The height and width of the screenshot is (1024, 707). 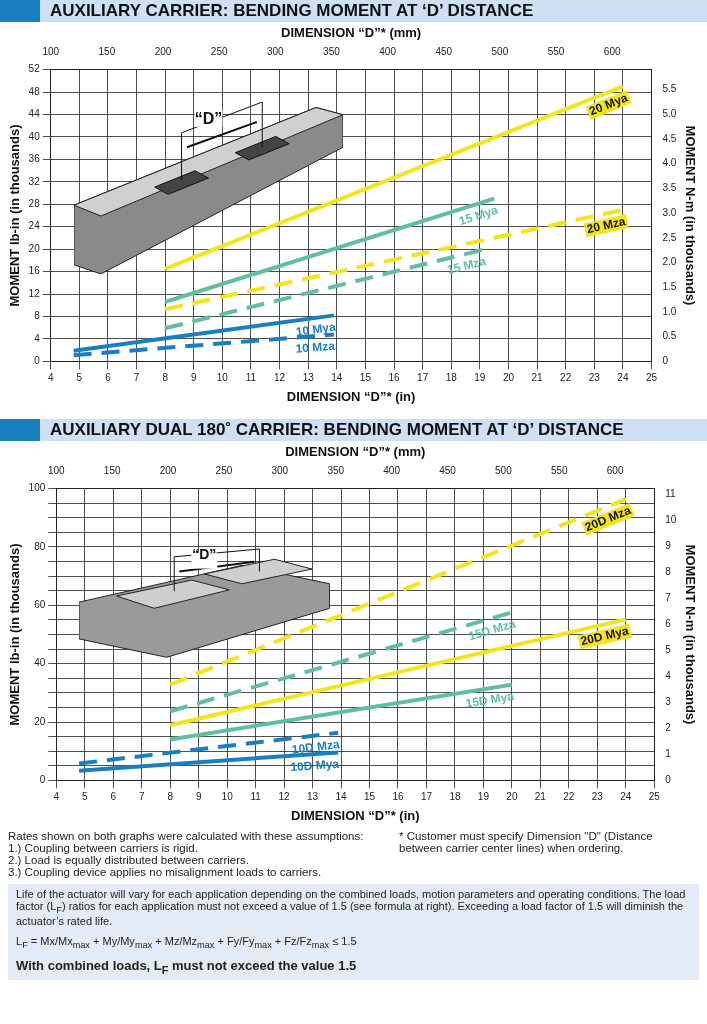 I want to click on y-tick-label: 80, so click(x=40, y=546).